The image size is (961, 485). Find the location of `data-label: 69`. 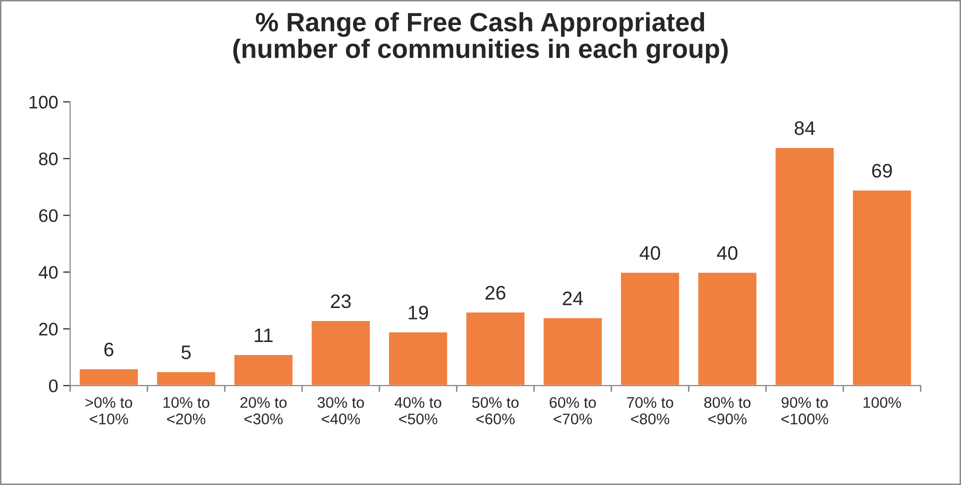

data-label: 69 is located at coordinates (882, 171).